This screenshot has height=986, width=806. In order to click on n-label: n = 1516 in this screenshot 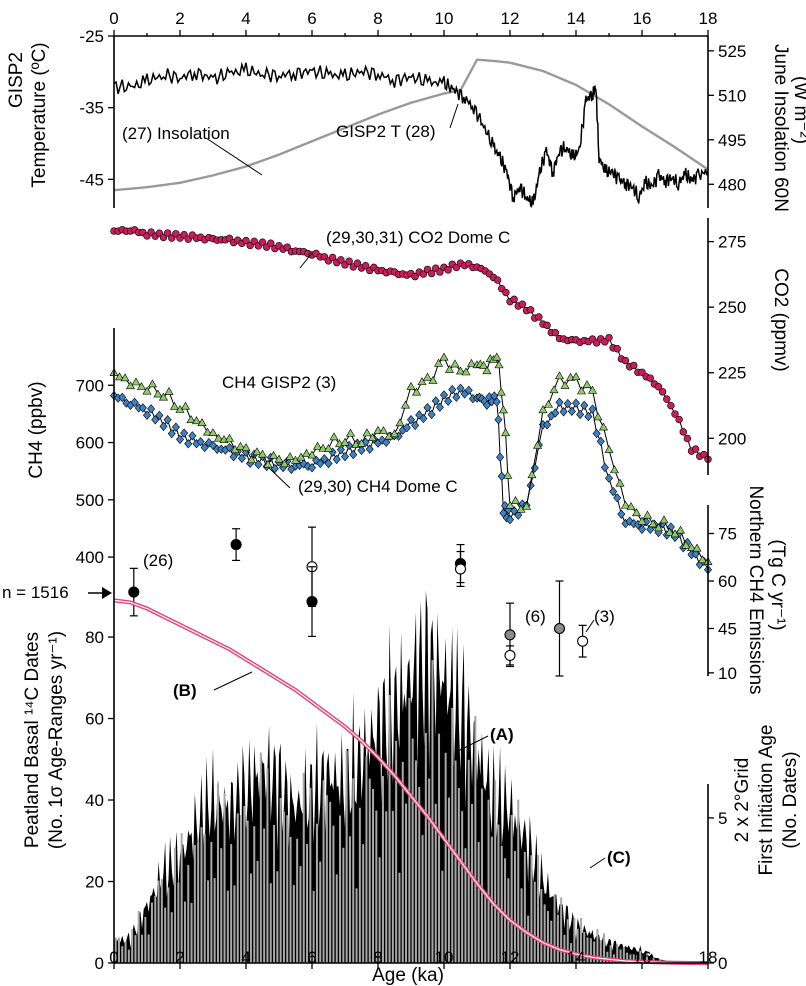, I will do `click(35, 592)`.